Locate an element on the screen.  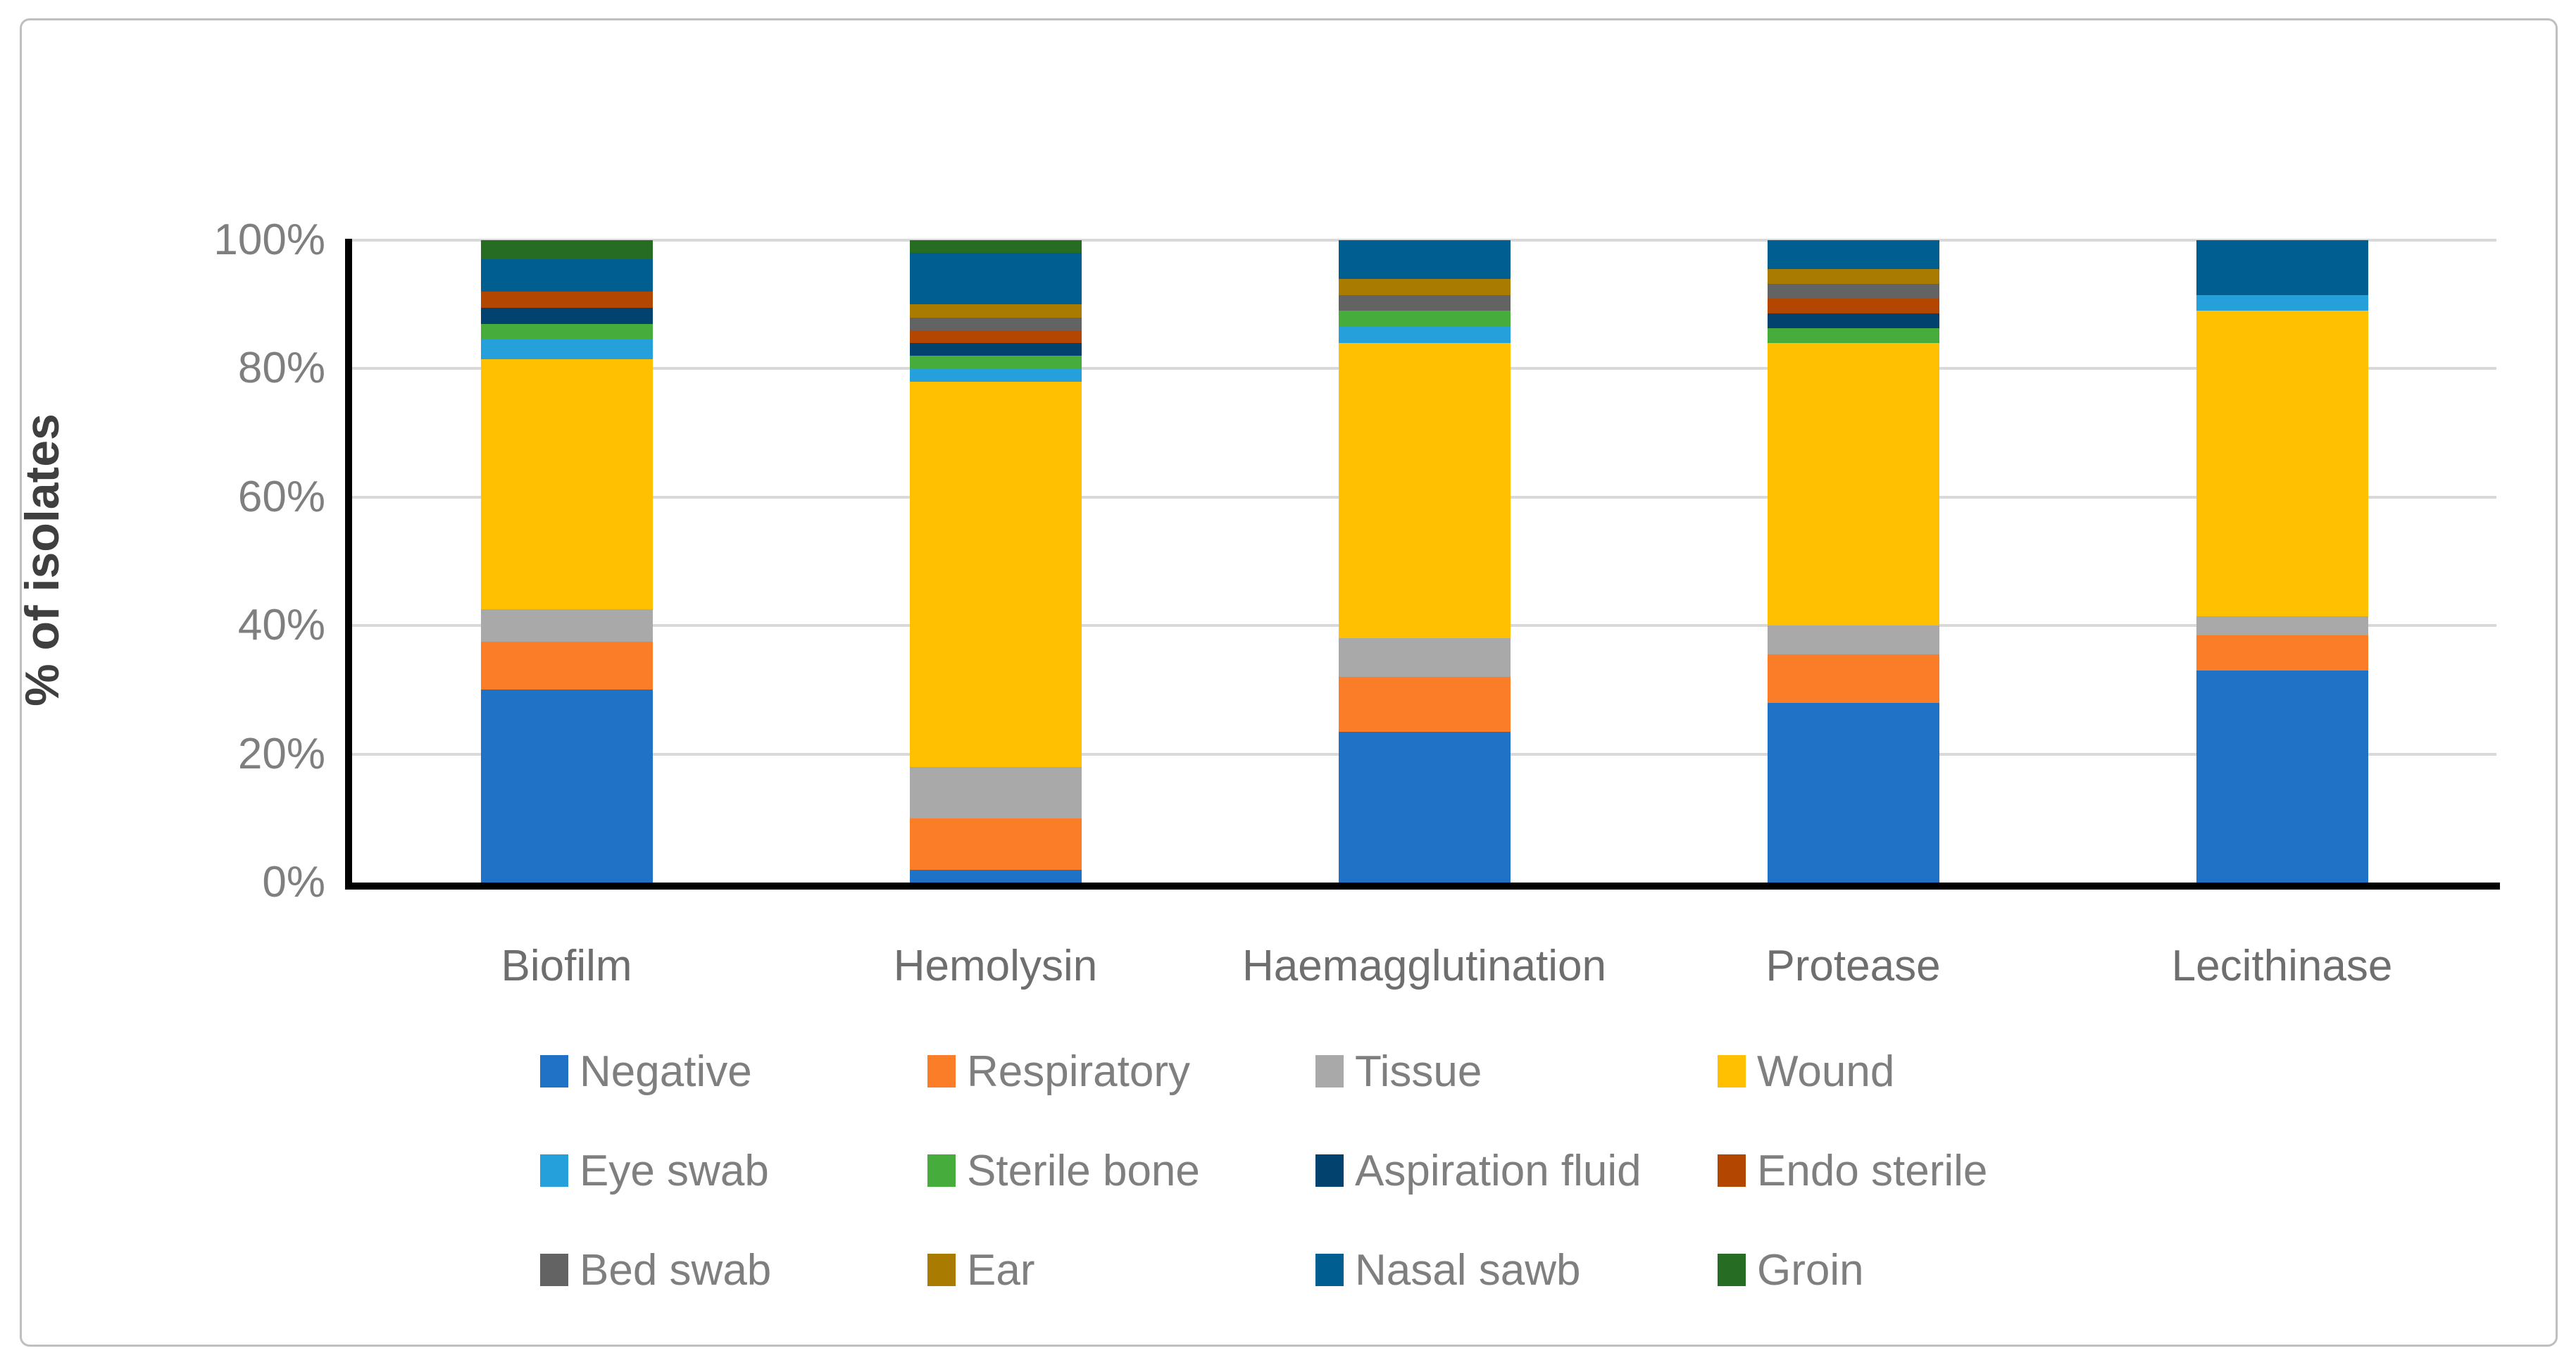
legend-item-endo-sterile: Endo sterile is located at coordinates (1852, 1171).